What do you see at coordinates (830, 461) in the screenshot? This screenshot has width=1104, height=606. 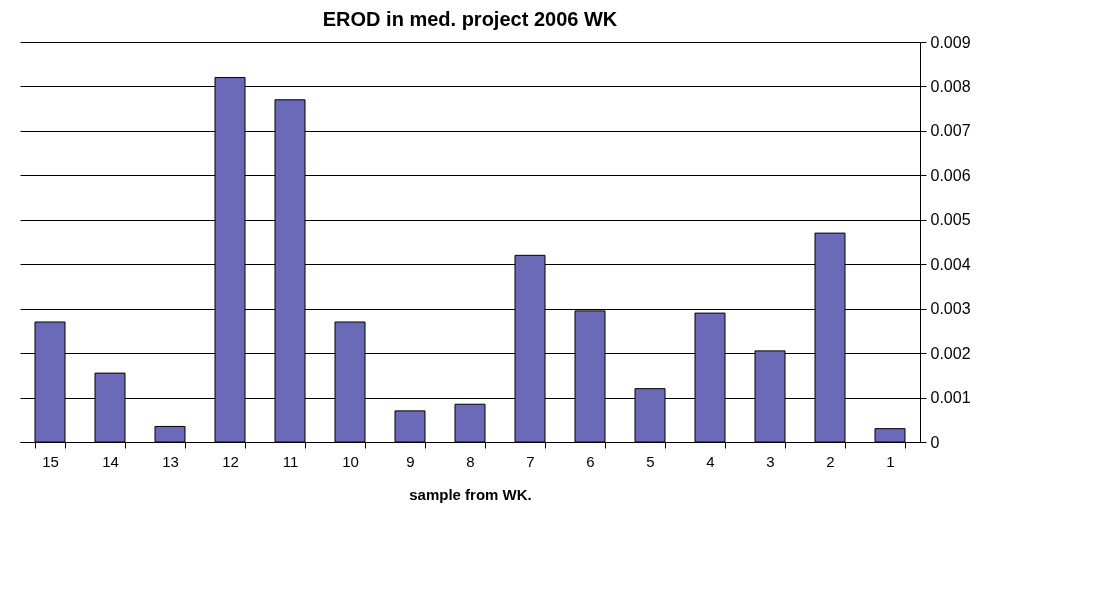 I see `x-tick-label: 2` at bounding box center [830, 461].